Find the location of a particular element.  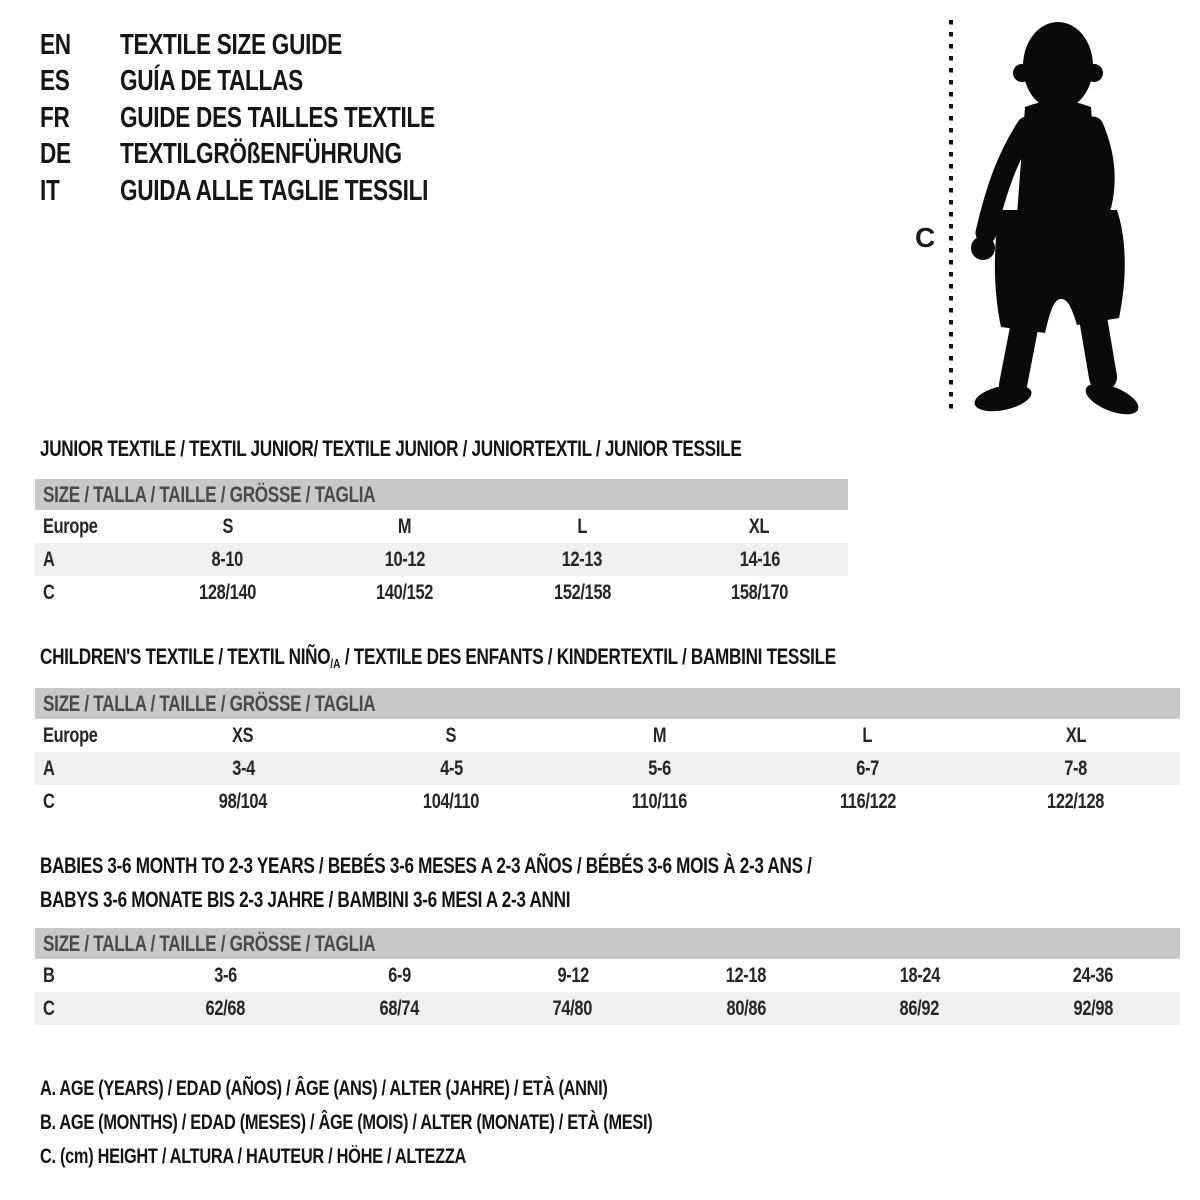

height-value: 116/122 is located at coordinates (867, 801).